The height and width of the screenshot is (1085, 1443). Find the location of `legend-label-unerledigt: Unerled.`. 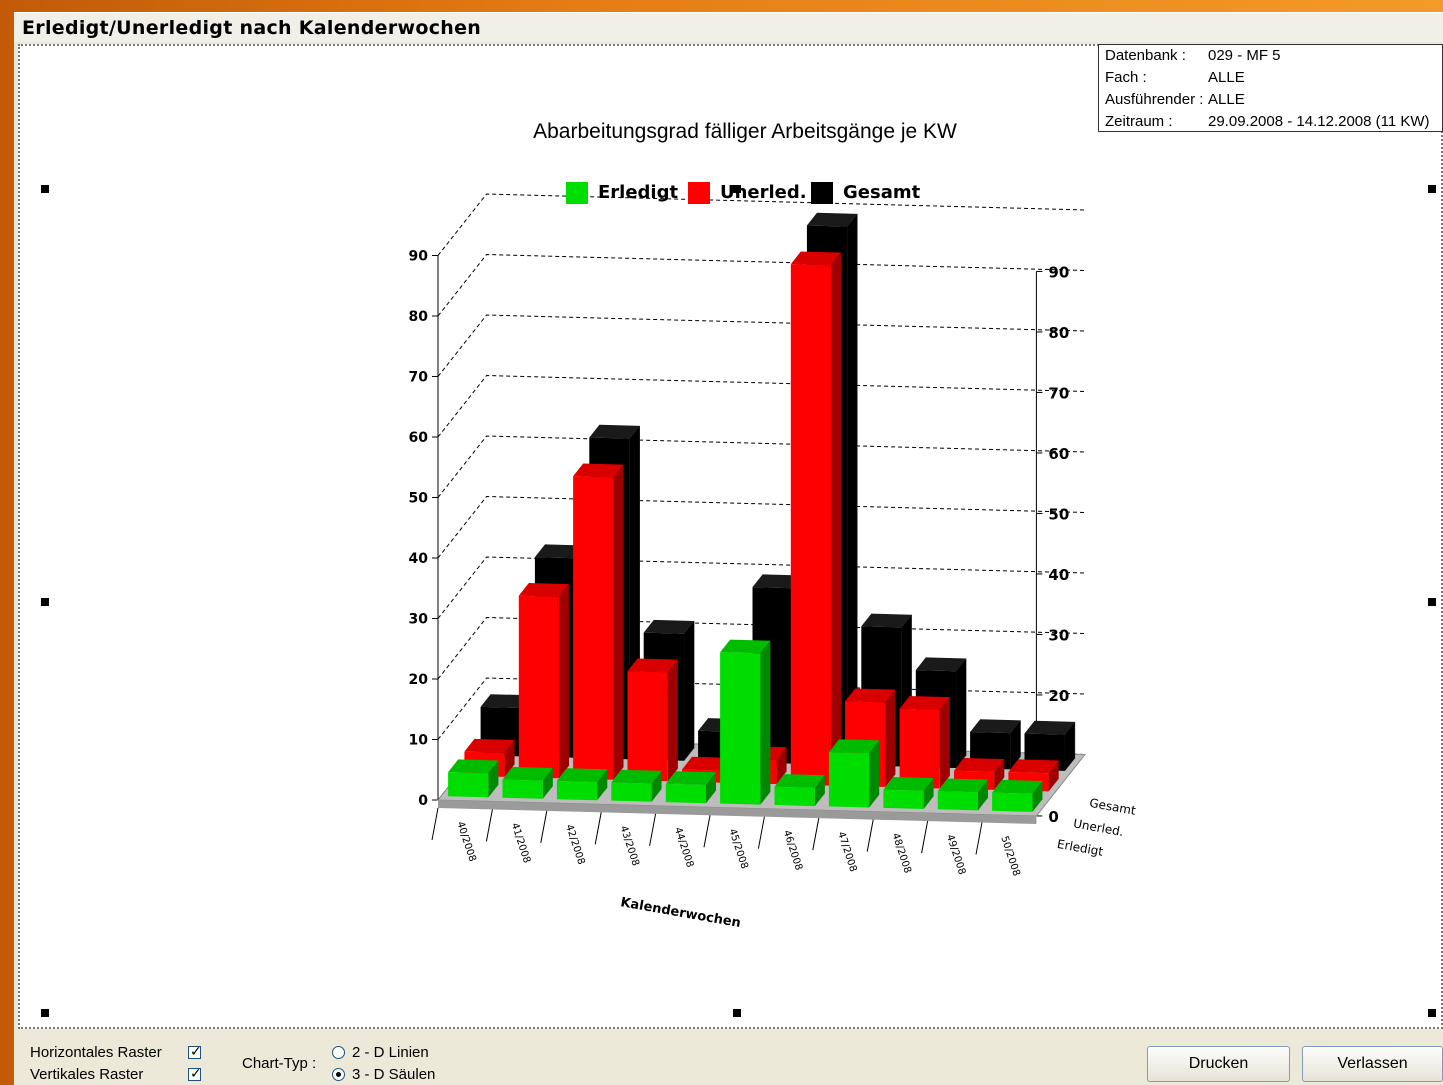

legend-label-unerledigt: Unerled. is located at coordinates (763, 192).